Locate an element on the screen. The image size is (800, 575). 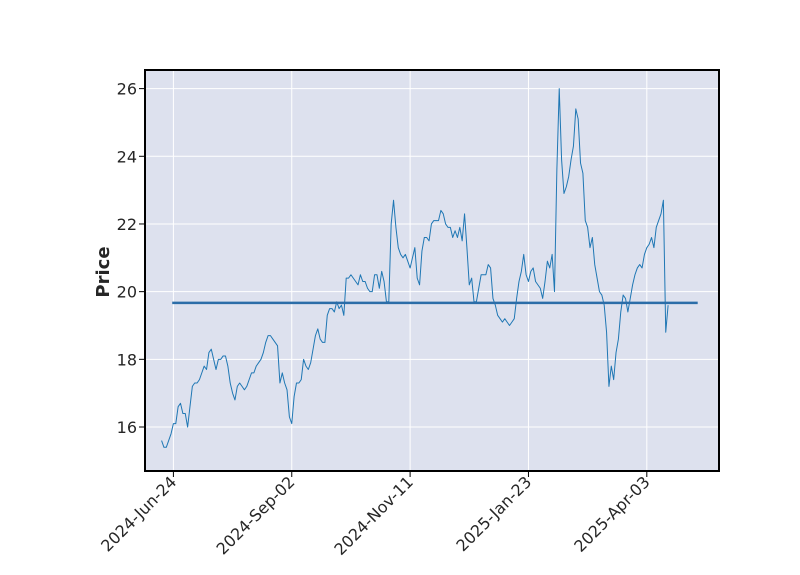
y-axis-title: Price is located at coordinates (103, 271).